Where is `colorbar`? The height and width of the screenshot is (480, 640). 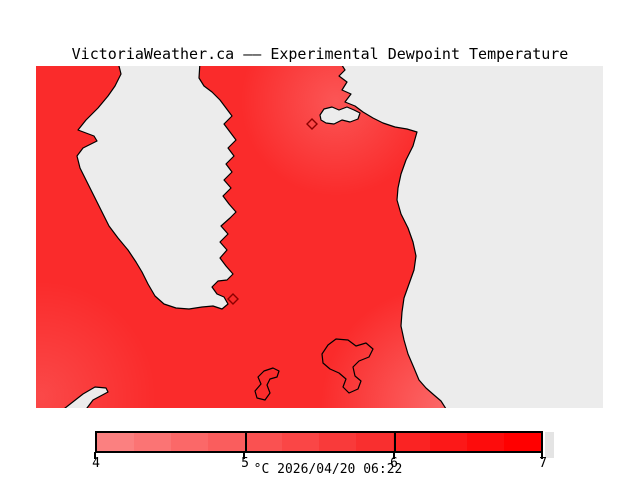
colorbar is located at coordinates (319, 442).